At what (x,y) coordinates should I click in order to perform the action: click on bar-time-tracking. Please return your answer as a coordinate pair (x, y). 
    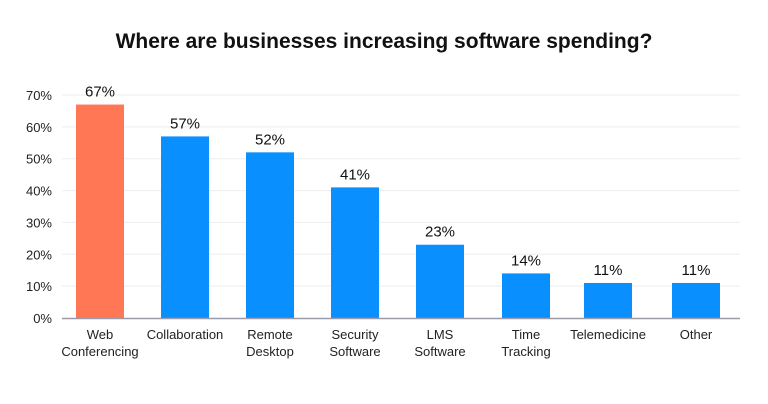
    Looking at the image, I should click on (526, 295).